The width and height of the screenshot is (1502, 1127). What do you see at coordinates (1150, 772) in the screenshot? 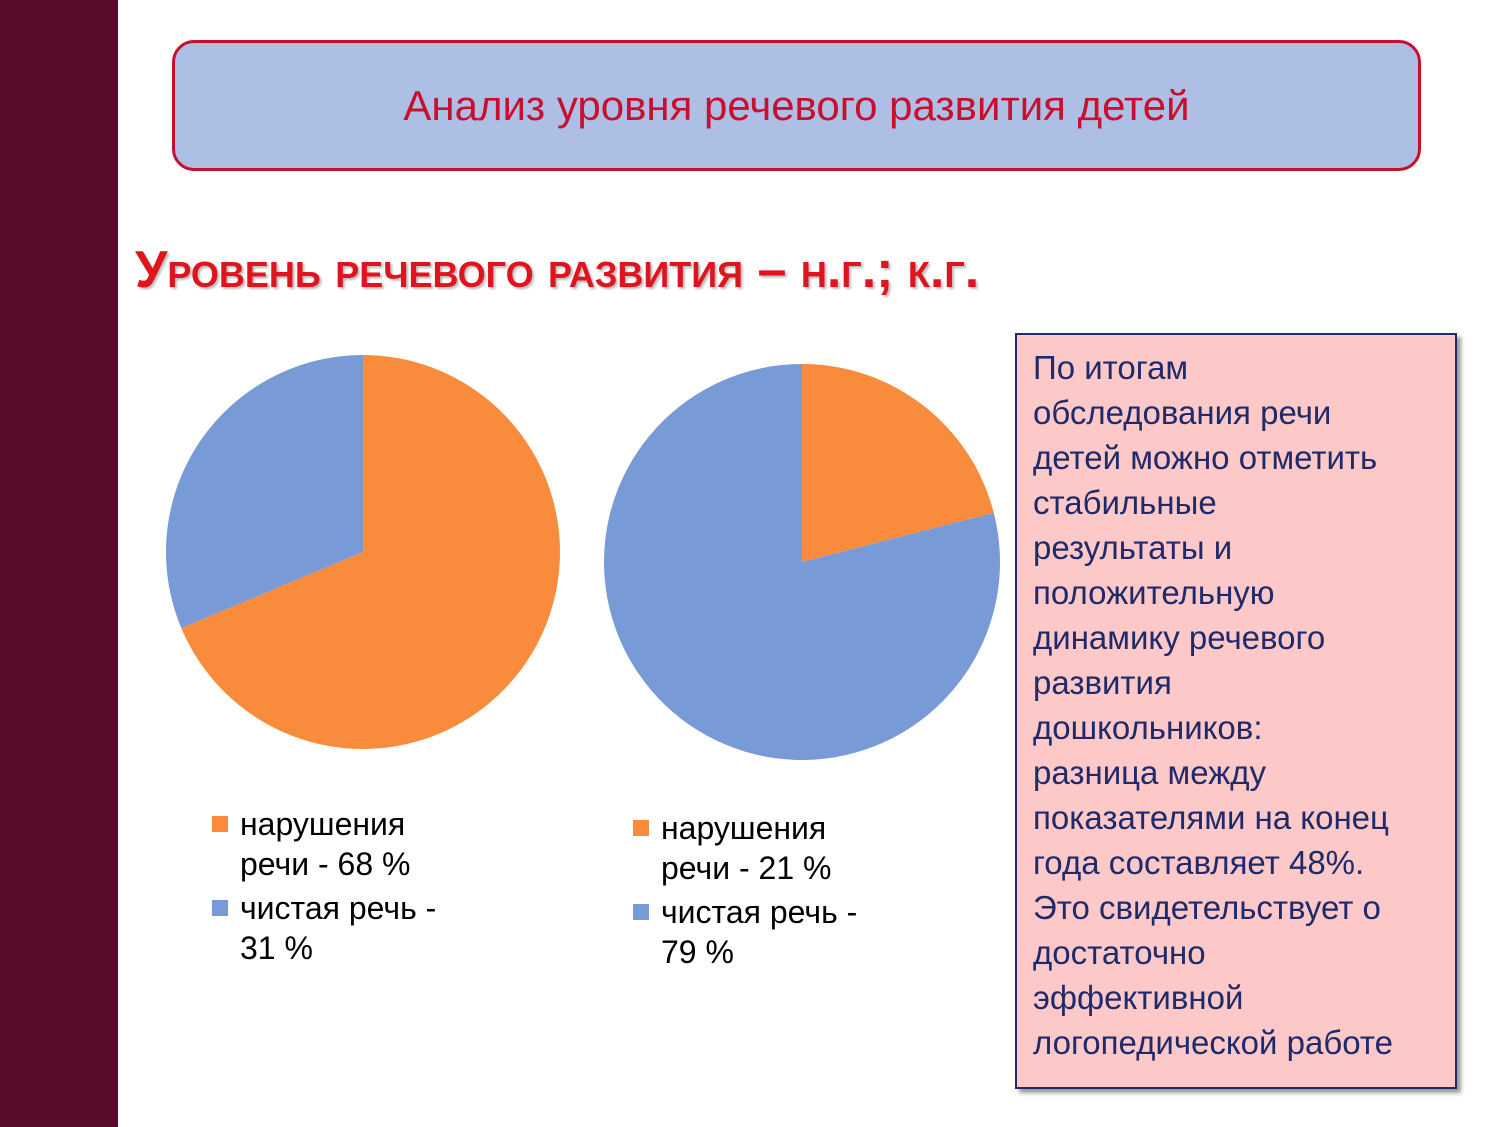
I see `note-line: разница между` at bounding box center [1150, 772].